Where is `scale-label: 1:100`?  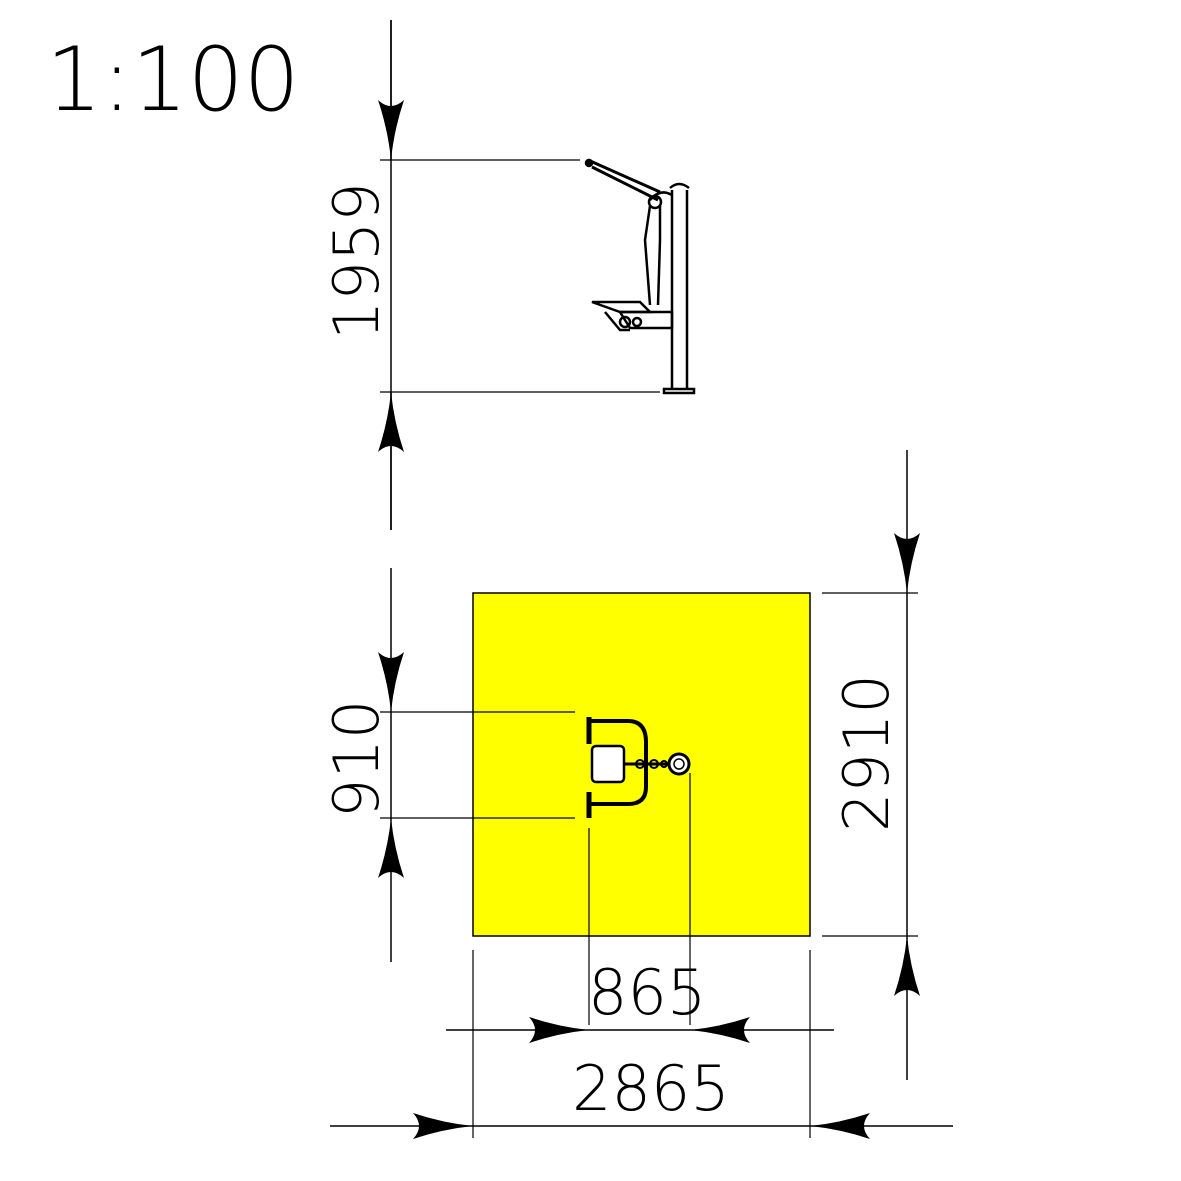 scale-label: 1:100 is located at coordinates (173, 79).